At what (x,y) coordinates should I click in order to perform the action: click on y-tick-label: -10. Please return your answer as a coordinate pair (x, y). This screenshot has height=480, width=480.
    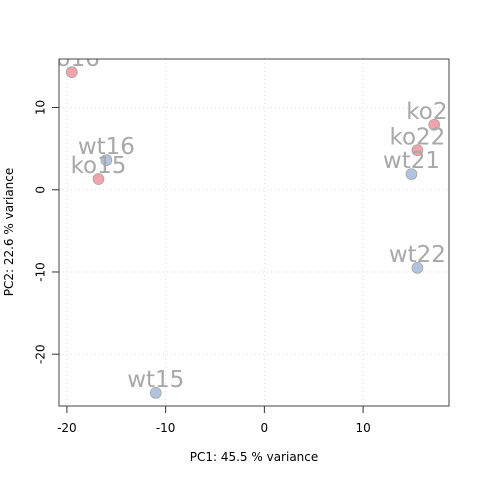
    Looking at the image, I should click on (41, 272).